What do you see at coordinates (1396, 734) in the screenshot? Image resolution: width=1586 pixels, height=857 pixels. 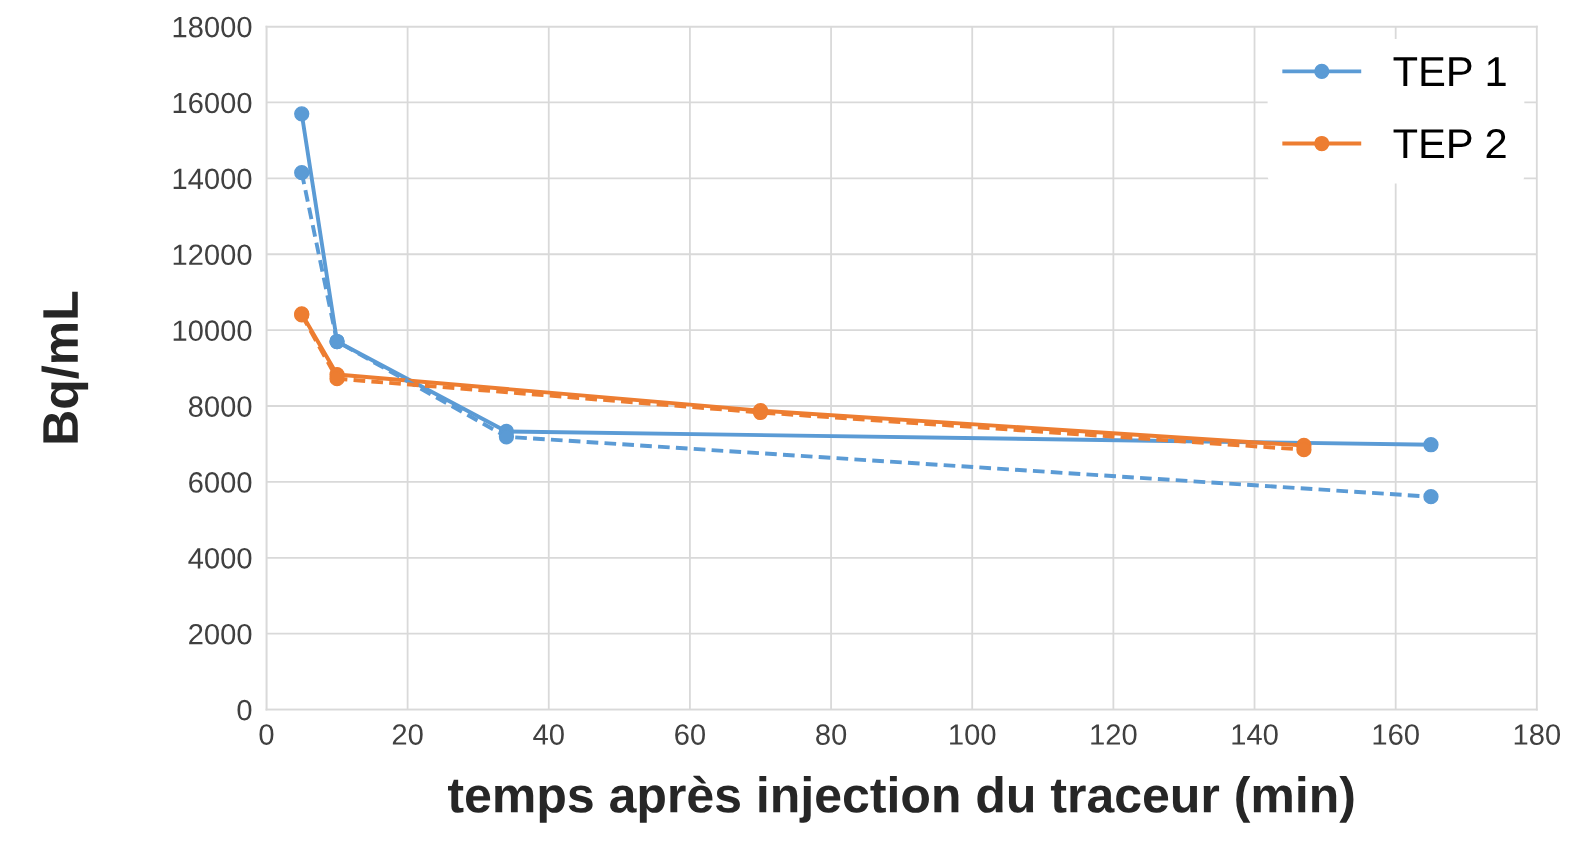 I see `x-tick-label: 160` at bounding box center [1396, 734].